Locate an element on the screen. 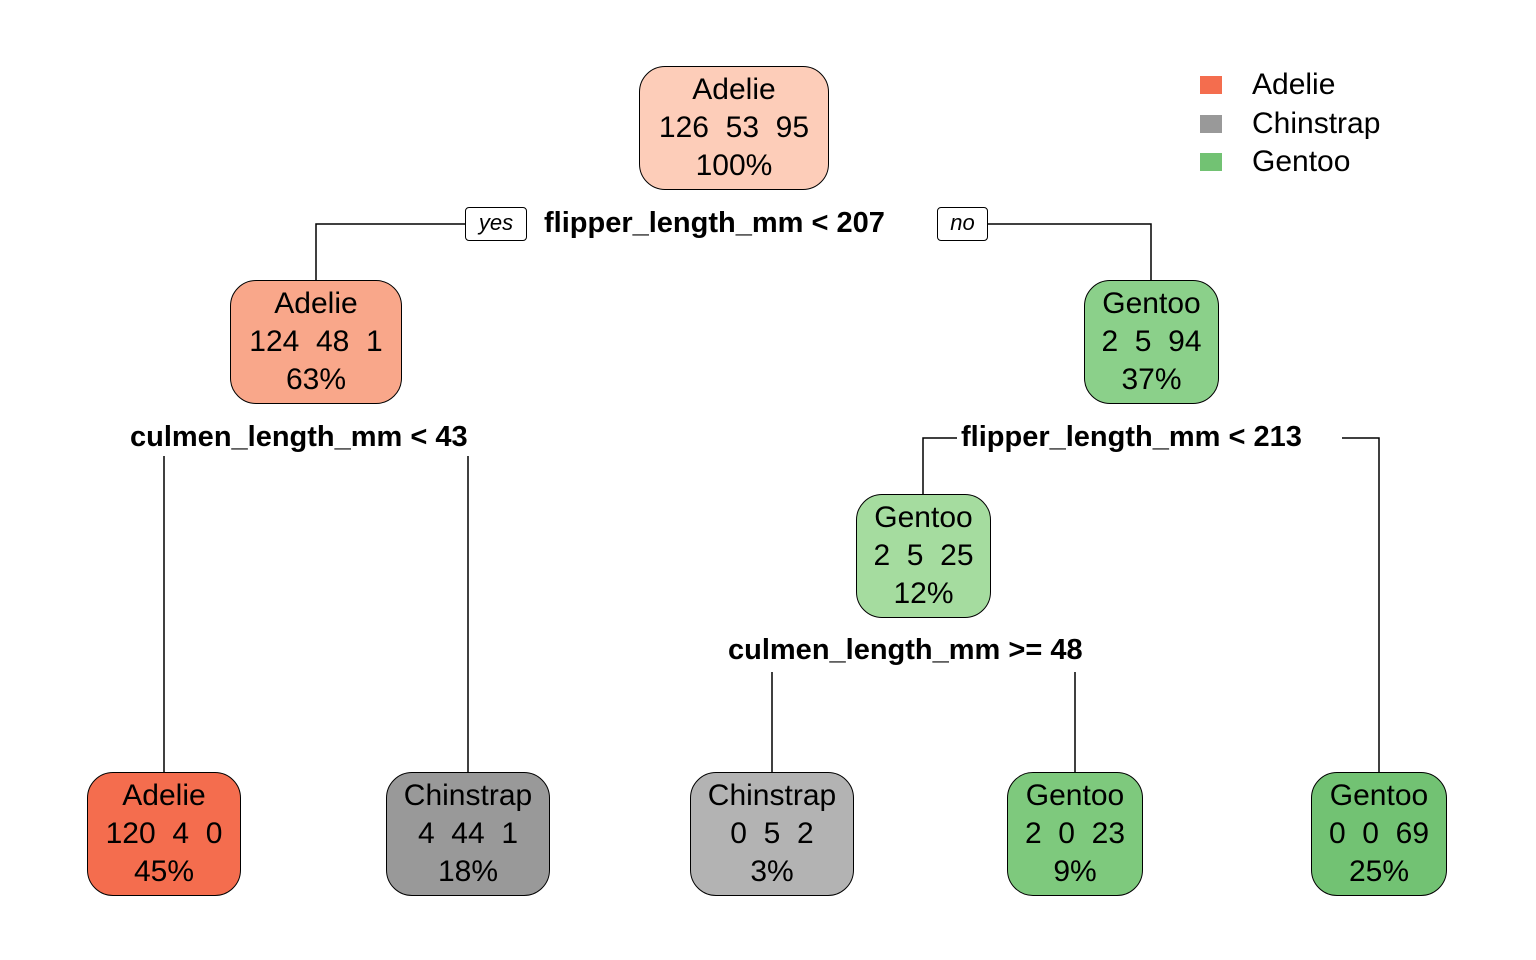 Image resolution: width=1536 pixels, height=960 pixels. node-percent: 63% is located at coordinates (316, 379).